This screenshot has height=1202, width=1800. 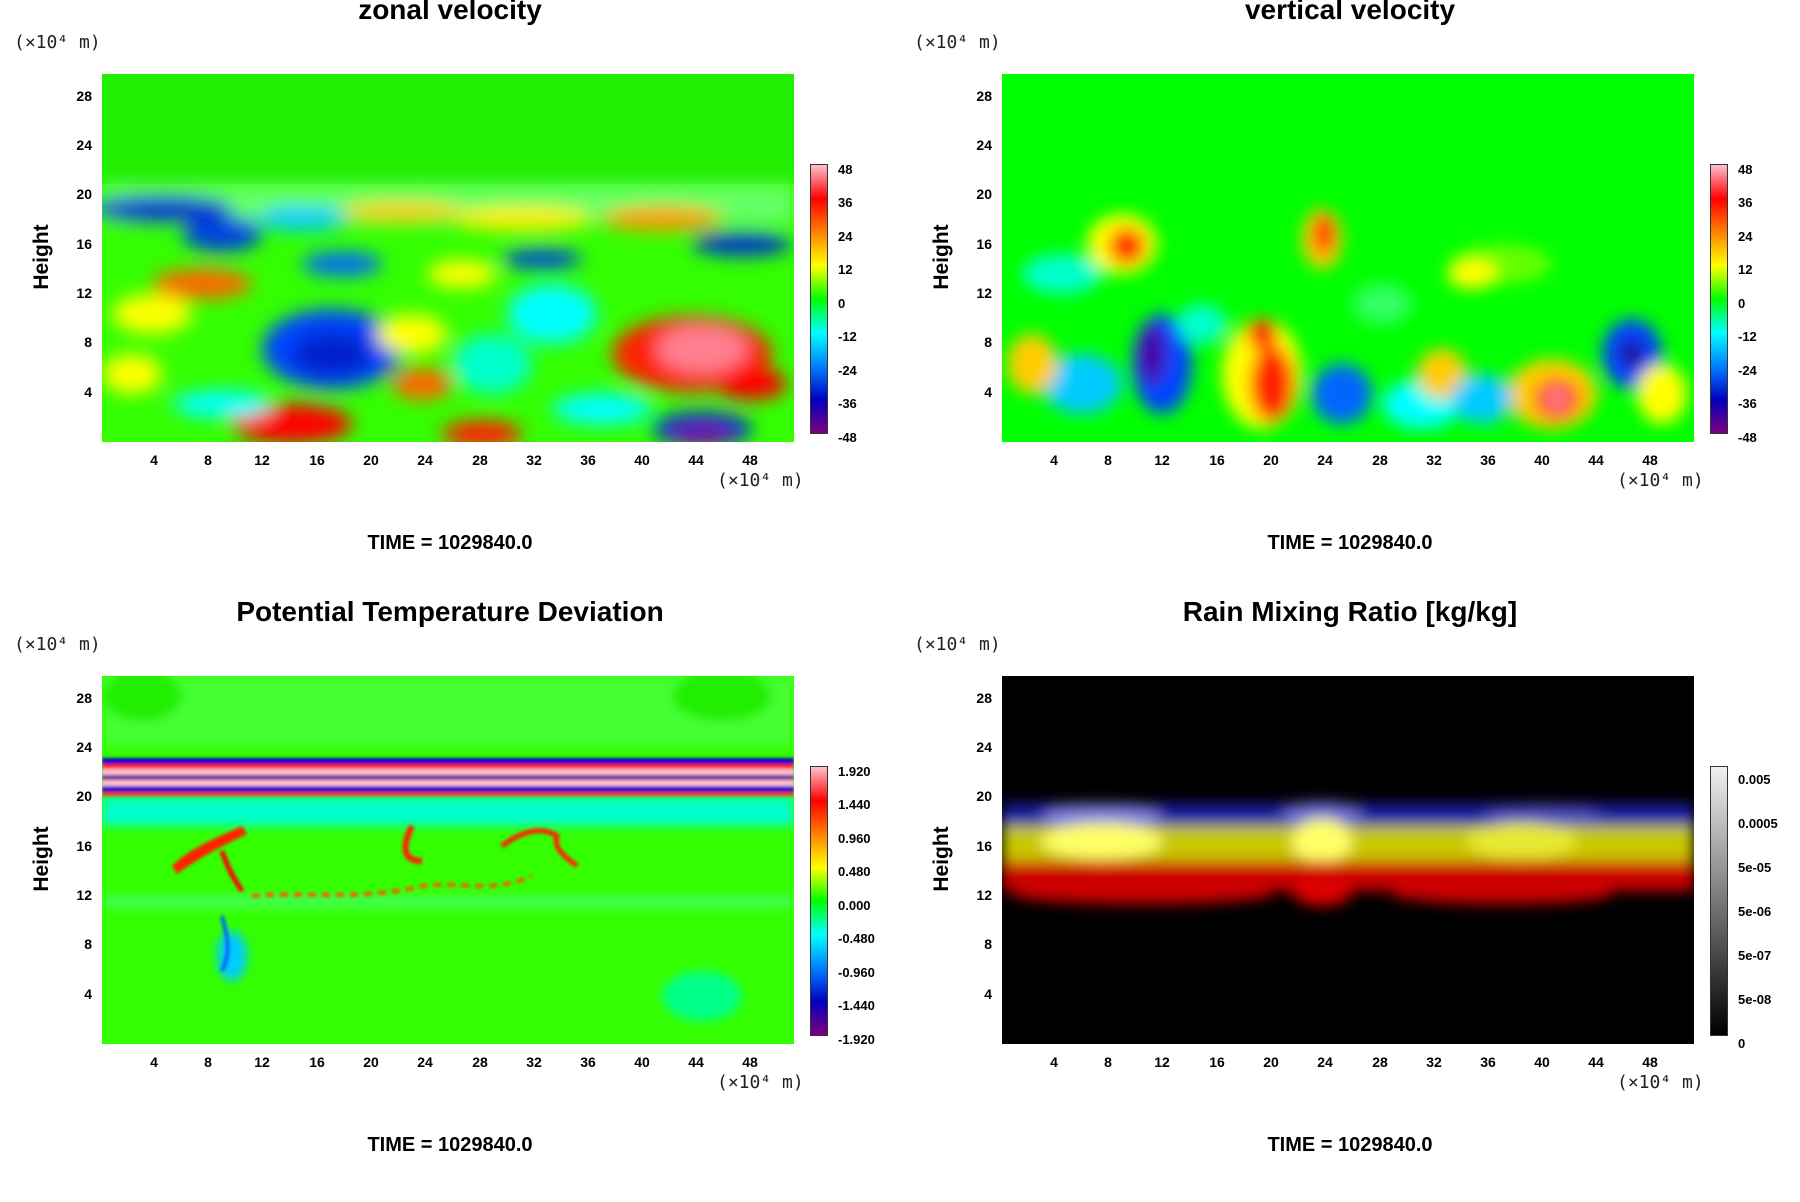 I want to click on colorbar-label: 0.000, so click(x=854, y=905).